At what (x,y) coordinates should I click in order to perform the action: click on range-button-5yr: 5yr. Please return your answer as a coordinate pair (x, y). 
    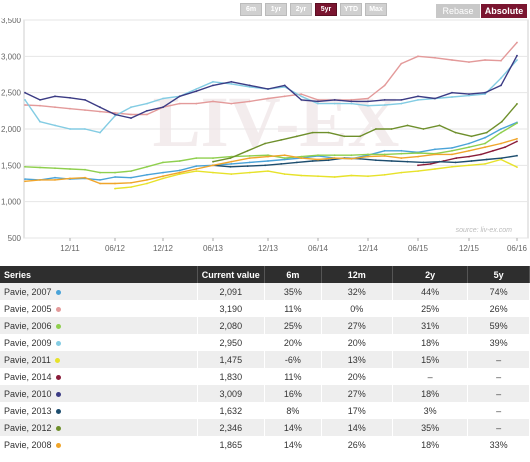
    Looking at the image, I should click on (326, 9).